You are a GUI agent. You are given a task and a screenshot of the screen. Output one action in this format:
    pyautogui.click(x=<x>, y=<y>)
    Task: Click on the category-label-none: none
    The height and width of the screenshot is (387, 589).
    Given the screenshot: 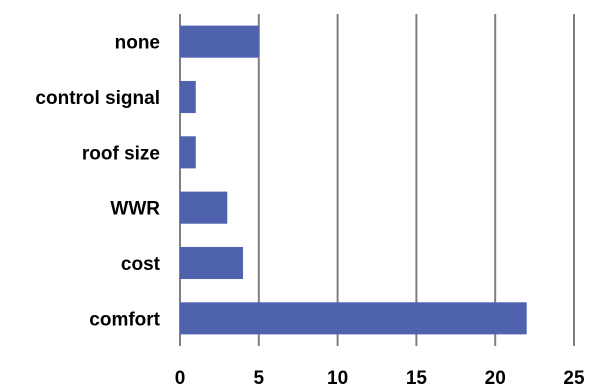 What is the action you would take?
    pyautogui.click(x=137, y=43)
    